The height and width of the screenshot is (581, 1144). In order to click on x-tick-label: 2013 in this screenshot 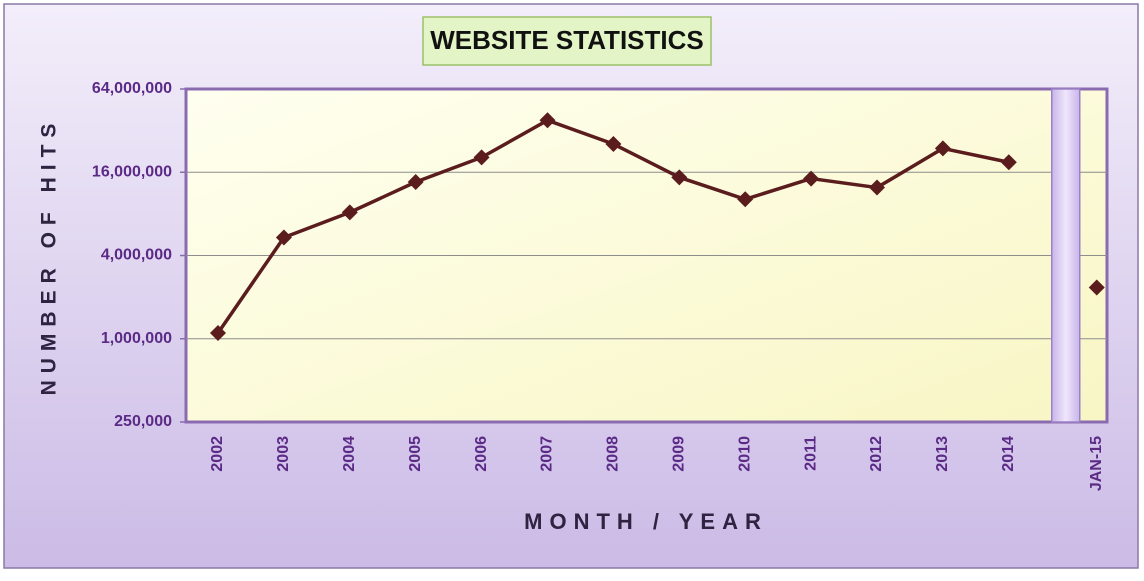, I will do `click(942, 454)`.